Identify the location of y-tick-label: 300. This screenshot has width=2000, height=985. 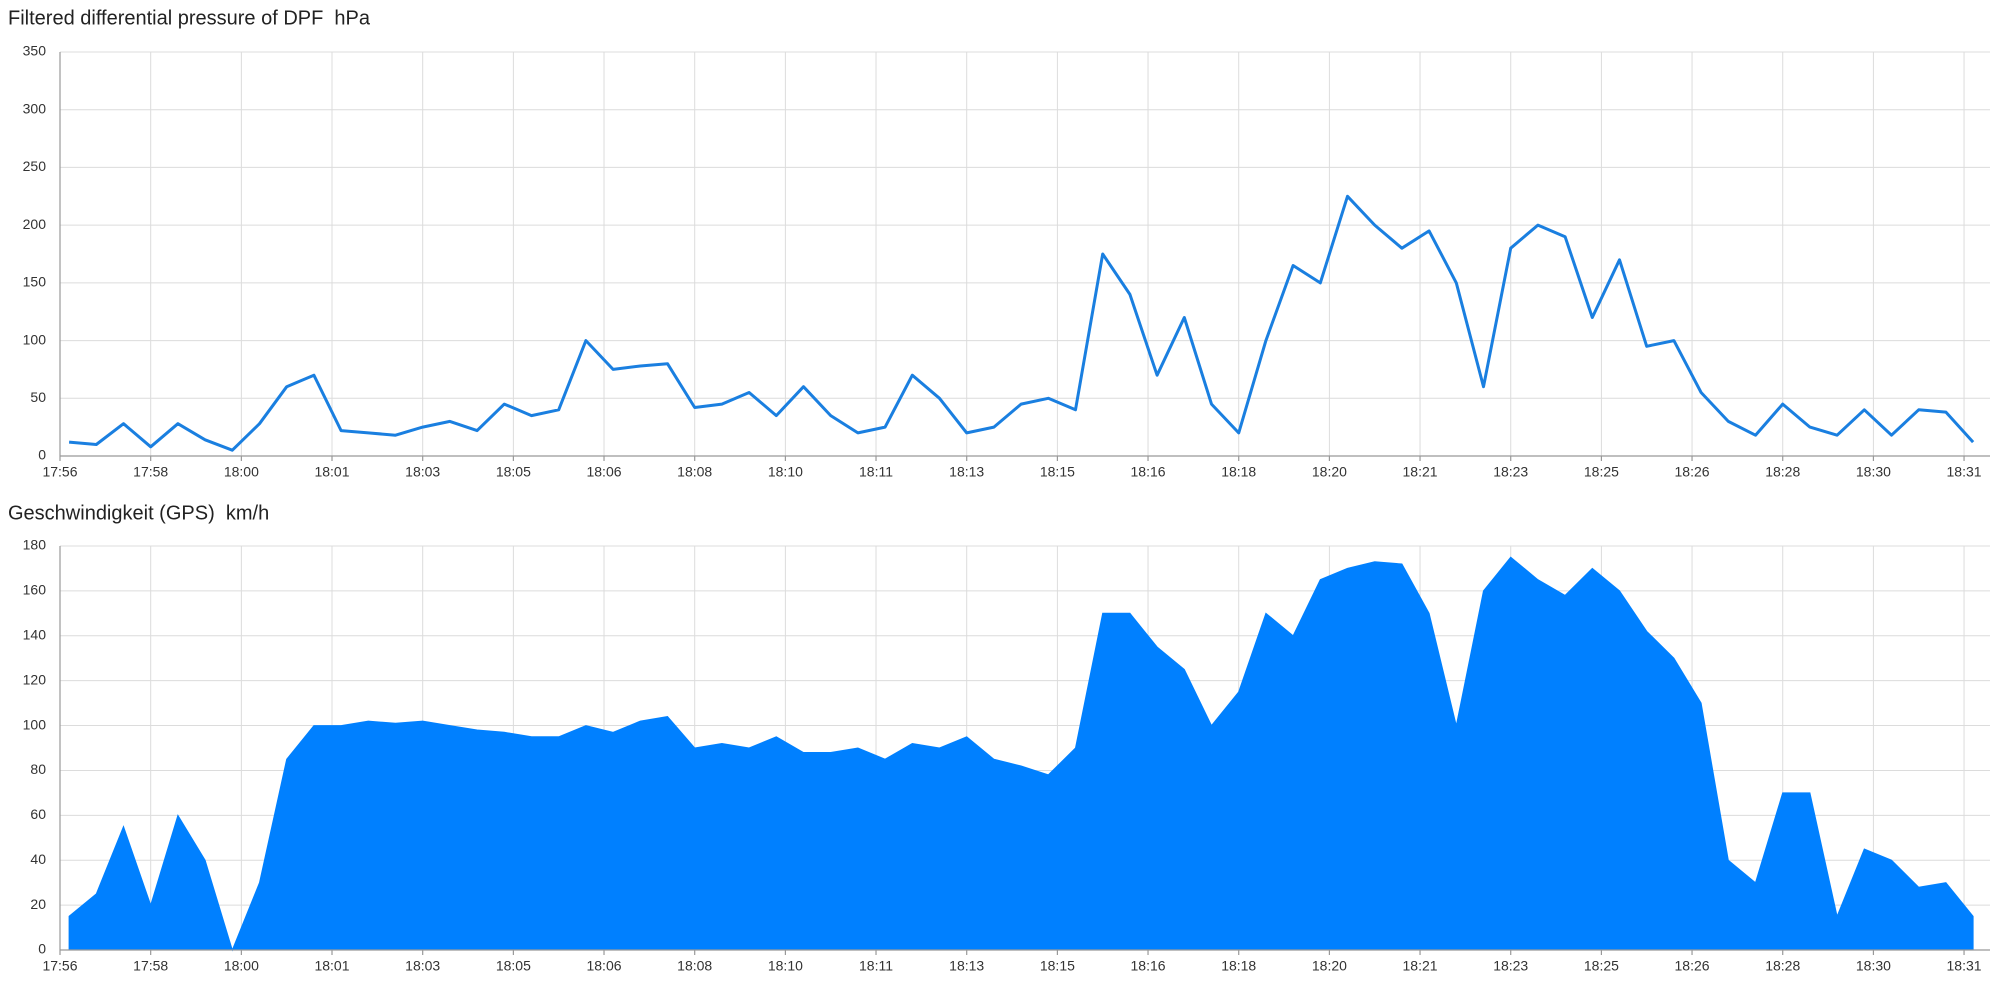
(35, 108).